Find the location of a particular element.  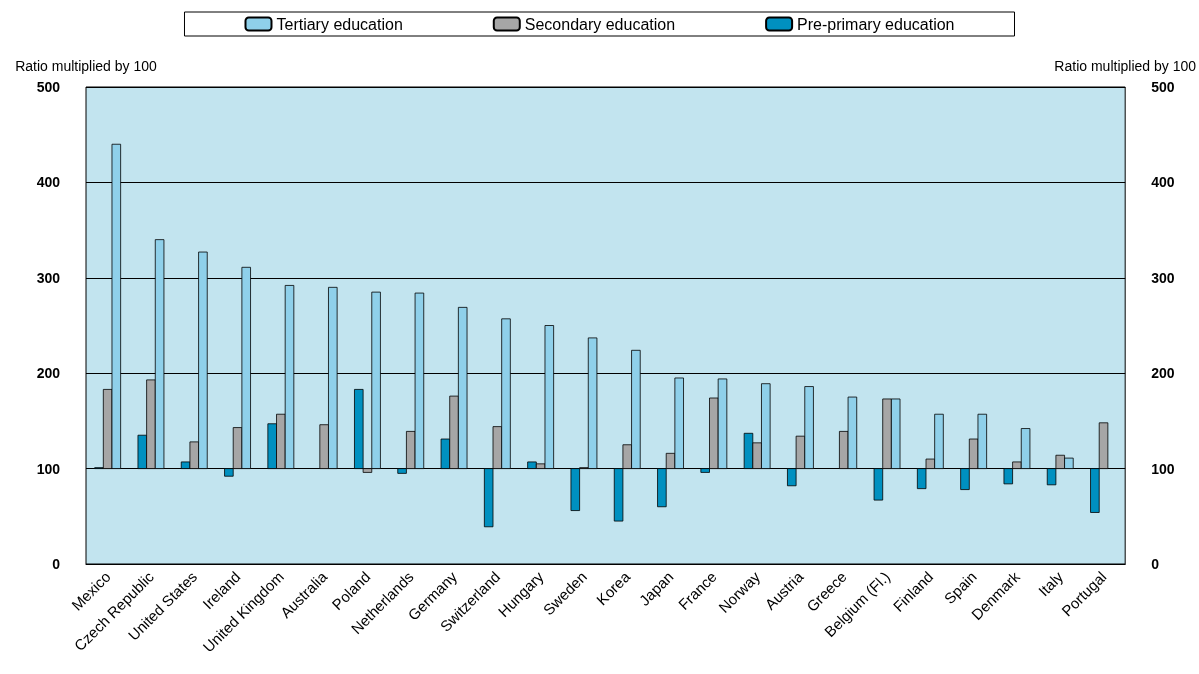

y-tick-label: 300 is located at coordinates (48, 277).